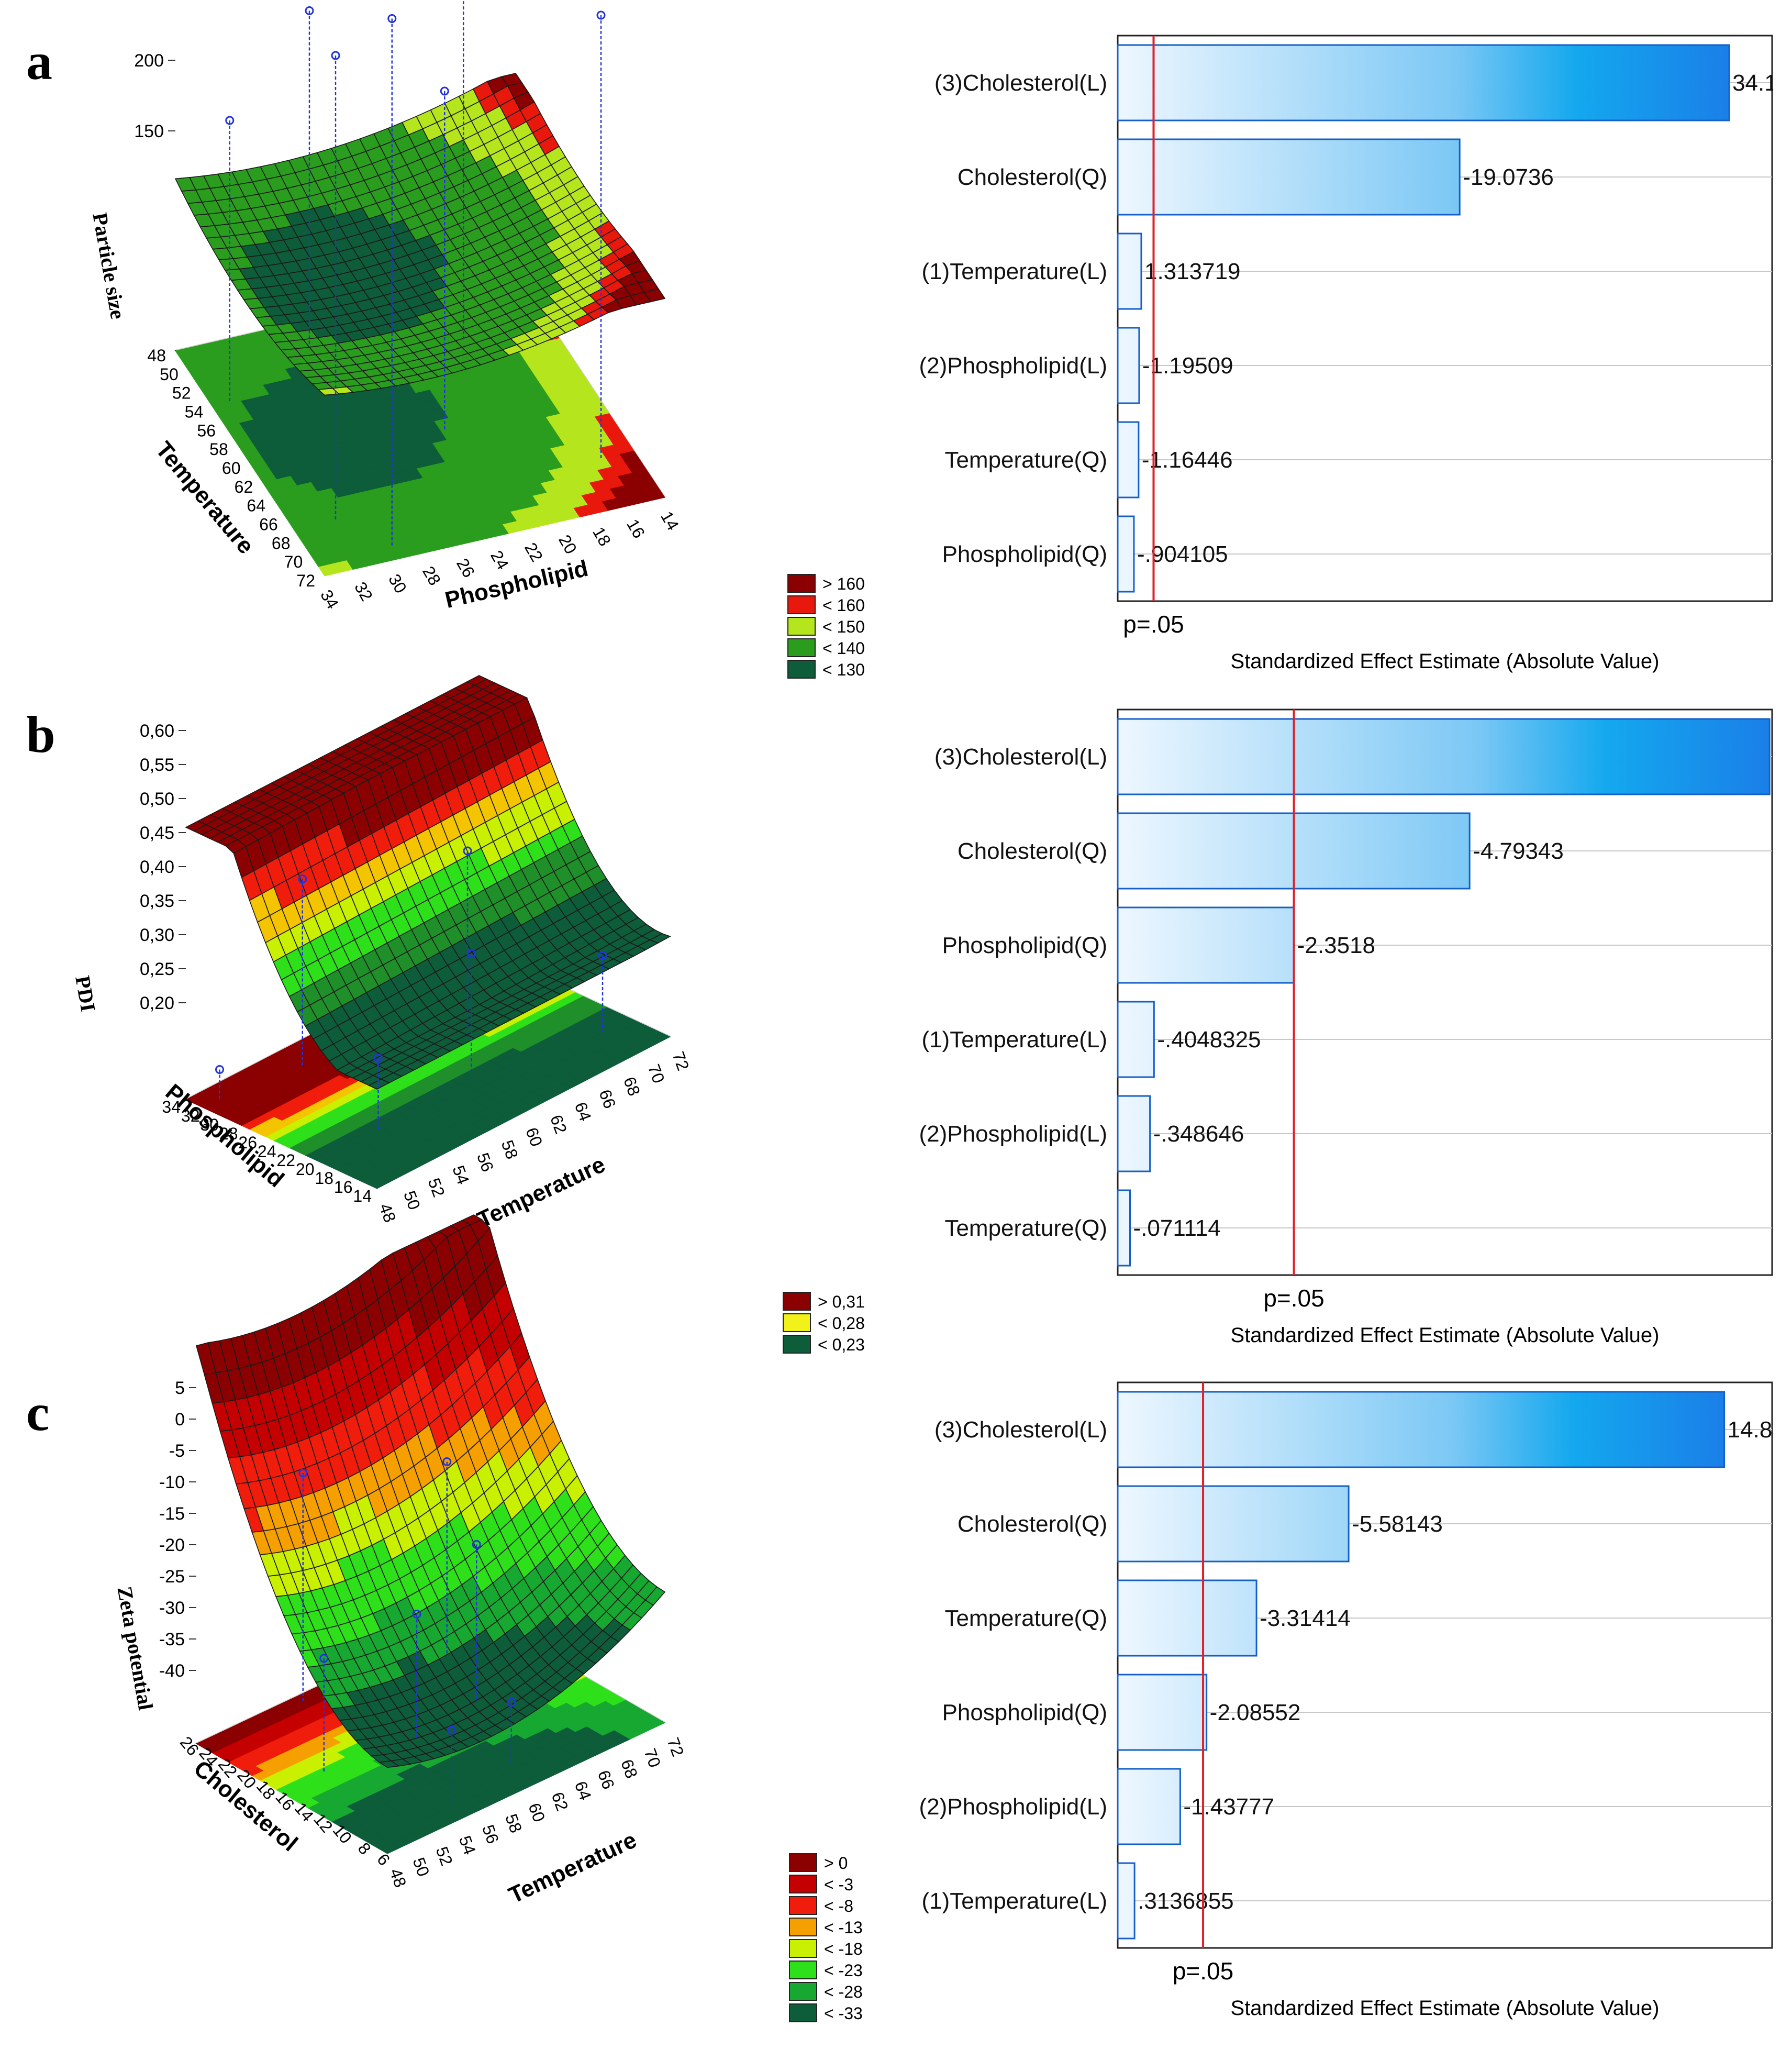 Image resolution: width=1792 pixels, height=2049 pixels. Describe the element at coordinates (207, 430) in the screenshot. I see `depth-tick-label: 56` at that location.